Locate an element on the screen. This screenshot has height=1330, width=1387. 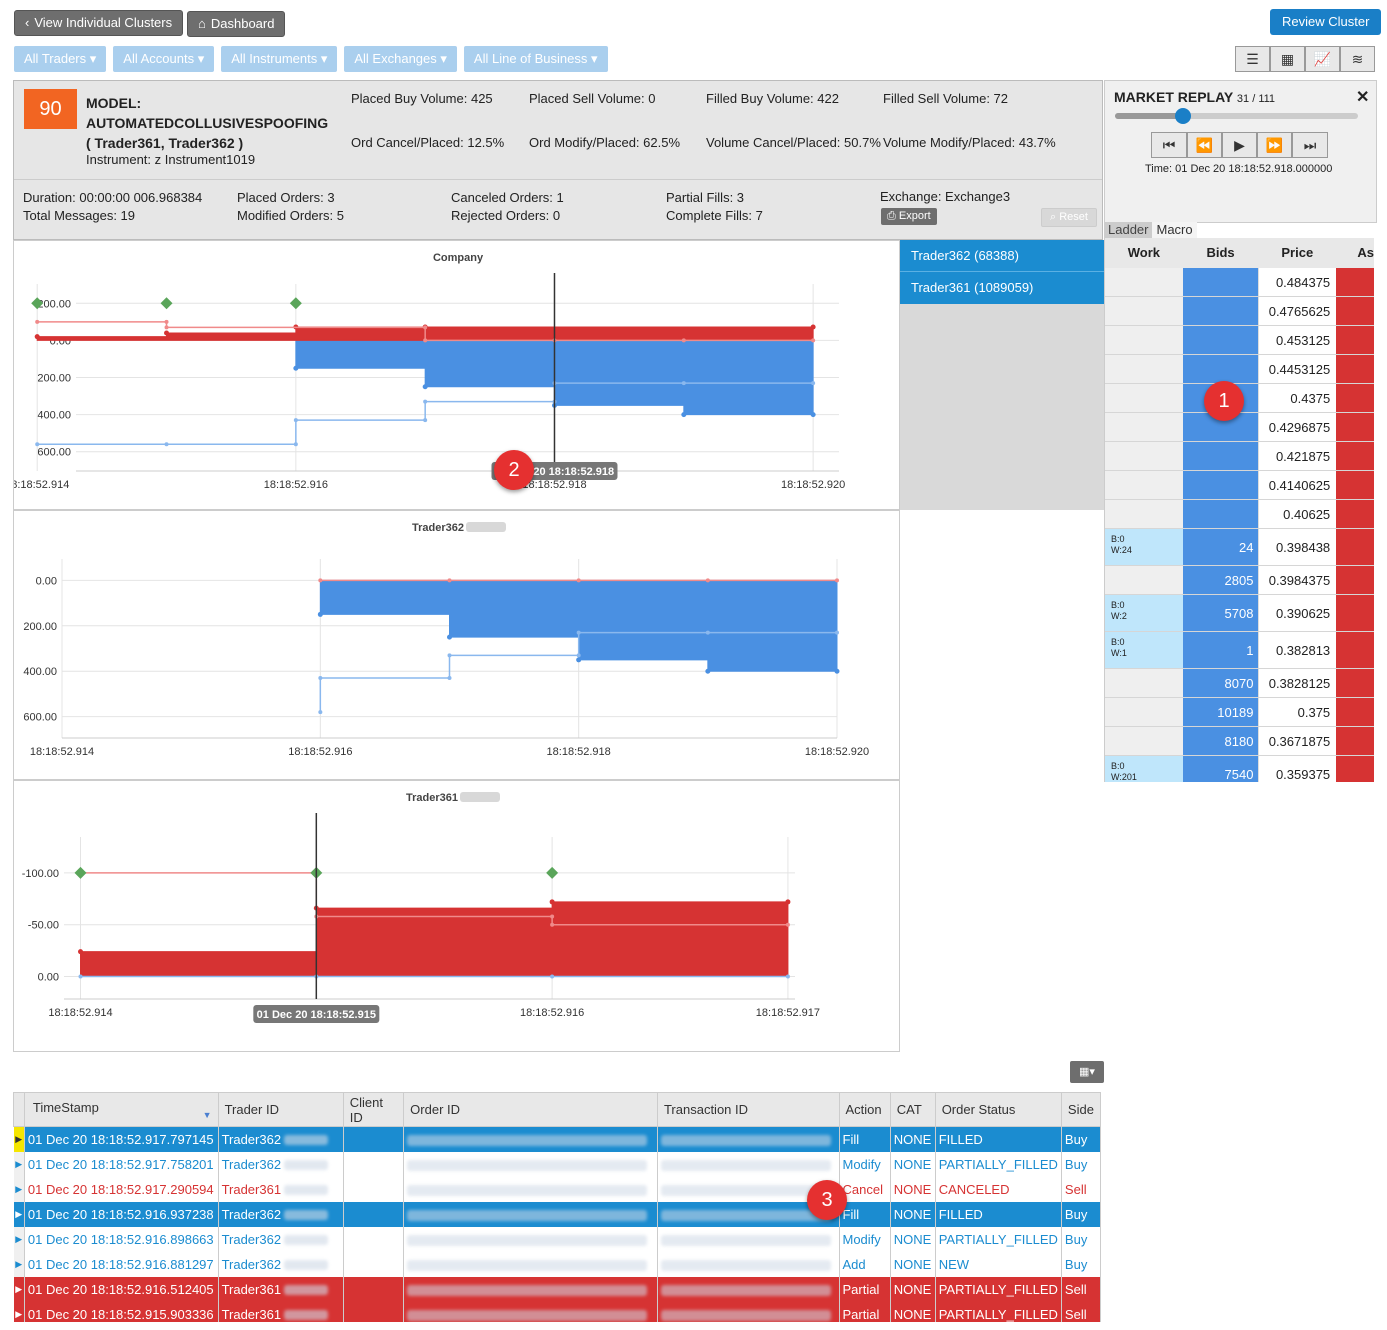
replay-slider-handle is located at coordinates (1182, 116).